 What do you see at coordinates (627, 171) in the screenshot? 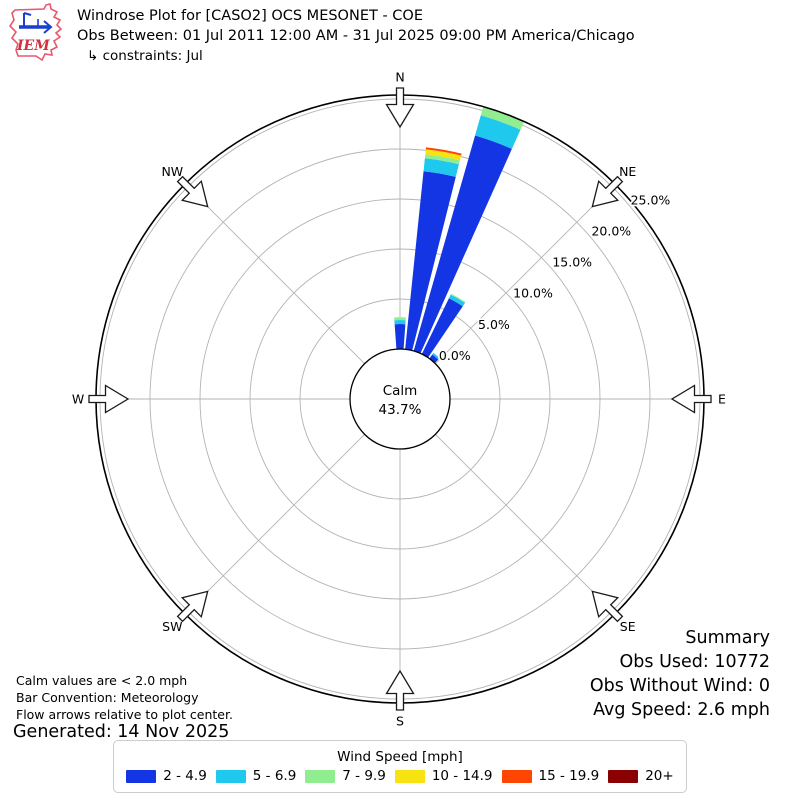
I see `compass-label: NE` at bounding box center [627, 171].